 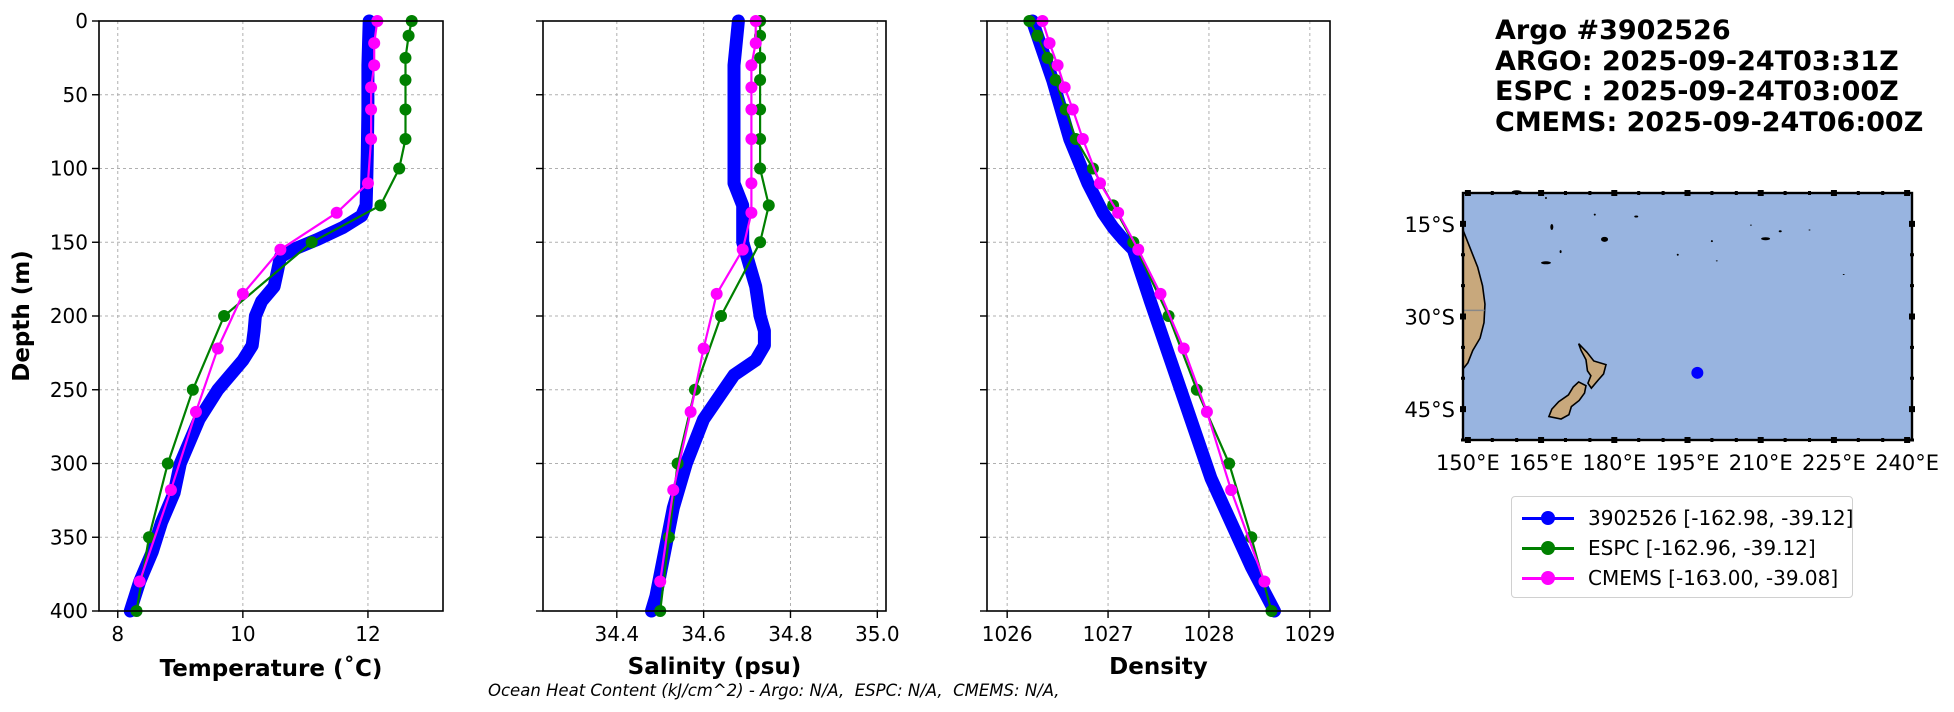 I want to click on cmems-time: CMEMS: 2025-09-24T06:00Z, so click(x=1709, y=122).